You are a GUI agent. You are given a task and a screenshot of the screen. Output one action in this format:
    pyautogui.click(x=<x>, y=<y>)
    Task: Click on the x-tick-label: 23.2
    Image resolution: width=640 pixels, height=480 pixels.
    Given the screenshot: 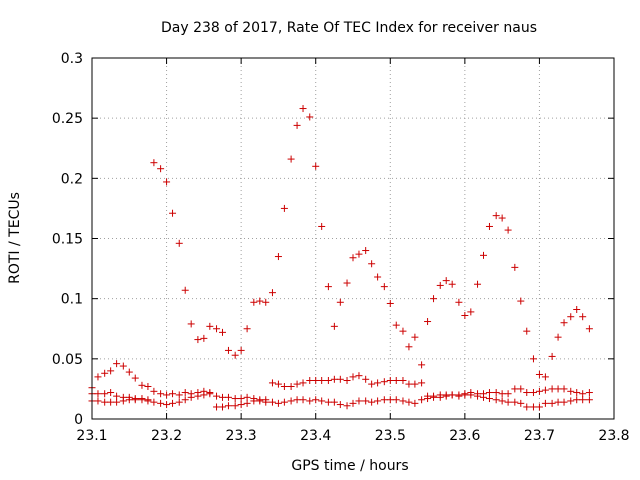 What is the action you would take?
    pyautogui.click(x=166, y=436)
    